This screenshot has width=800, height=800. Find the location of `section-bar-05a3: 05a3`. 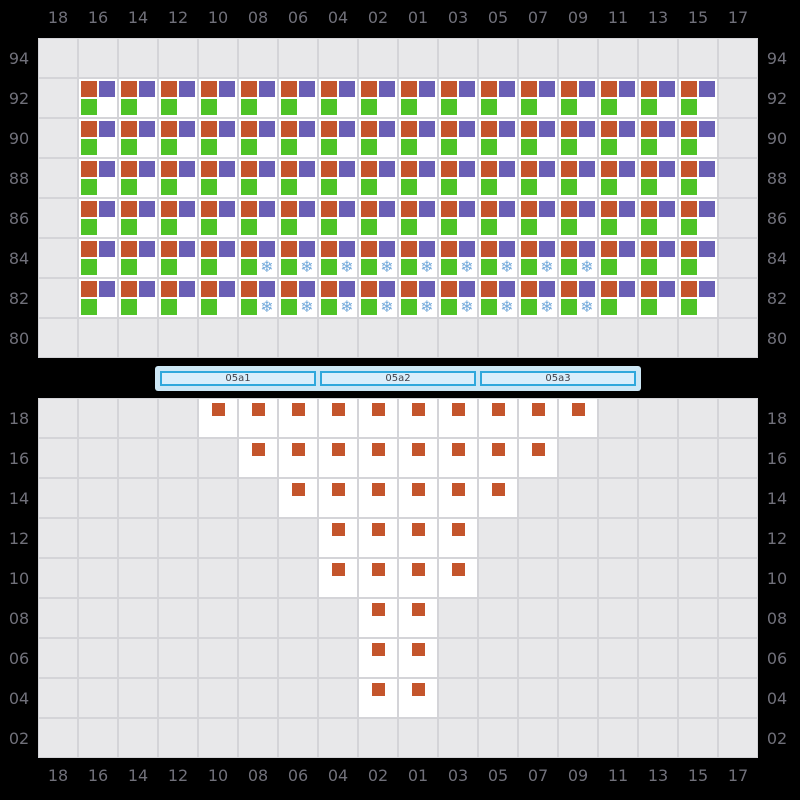

section-bar-05a3: 05a3 is located at coordinates (558, 378).